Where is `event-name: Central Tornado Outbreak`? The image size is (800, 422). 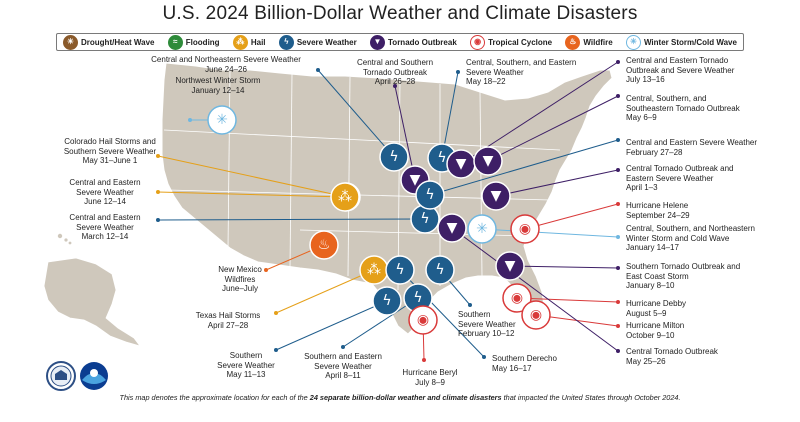
event-name: Central Tornado Outbreak is located at coordinates (672, 351).